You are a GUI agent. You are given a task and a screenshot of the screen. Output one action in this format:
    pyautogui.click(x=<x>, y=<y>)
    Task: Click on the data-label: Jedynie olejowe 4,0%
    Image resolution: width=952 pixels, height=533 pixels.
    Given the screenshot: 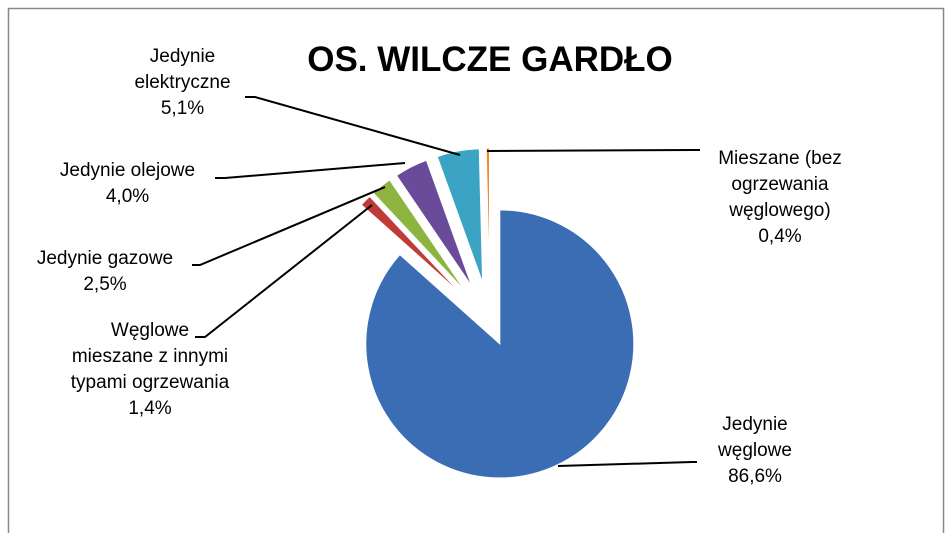 What is the action you would take?
    pyautogui.click(x=127, y=184)
    